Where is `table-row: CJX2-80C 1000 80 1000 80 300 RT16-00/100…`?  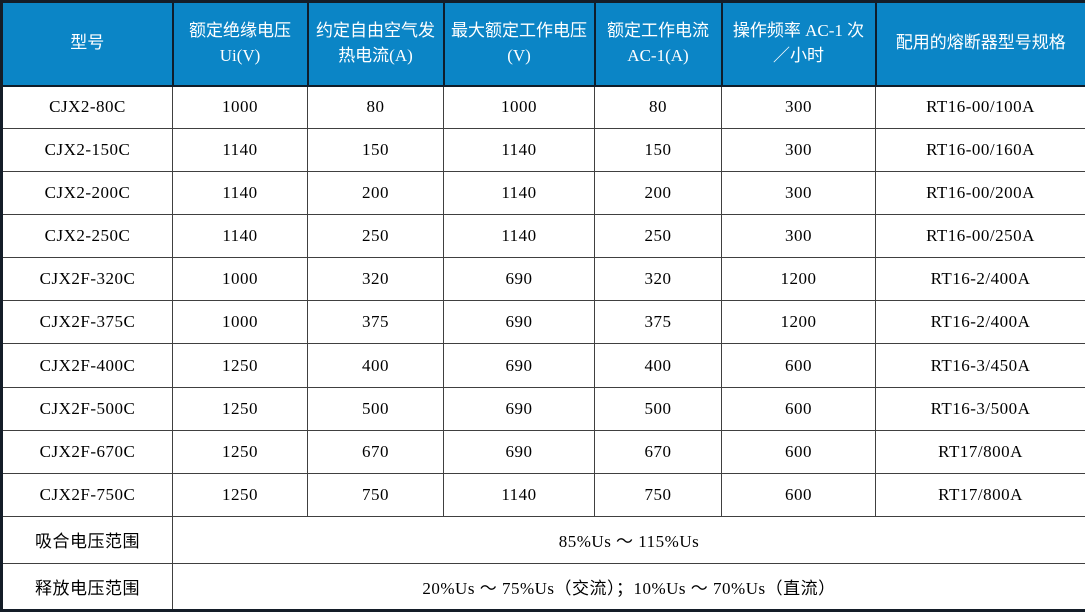
table-row: CJX2-80C 1000 80 1000 80 300 RT16-00/100… is located at coordinates (543, 107).